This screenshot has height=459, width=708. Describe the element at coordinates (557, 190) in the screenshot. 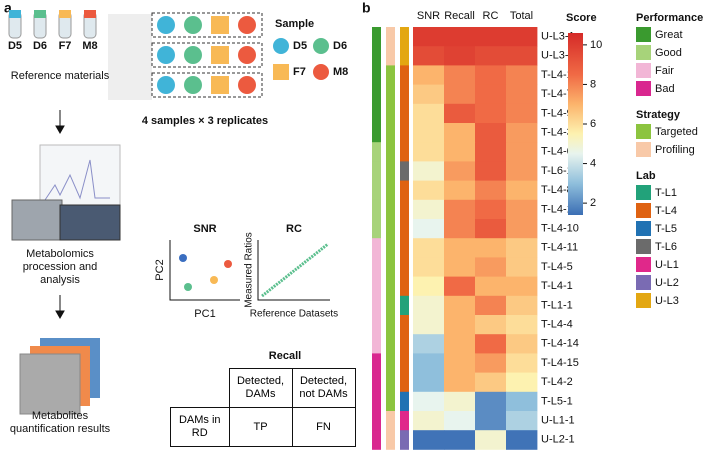

I see `row-label: T-L4-8` at that location.